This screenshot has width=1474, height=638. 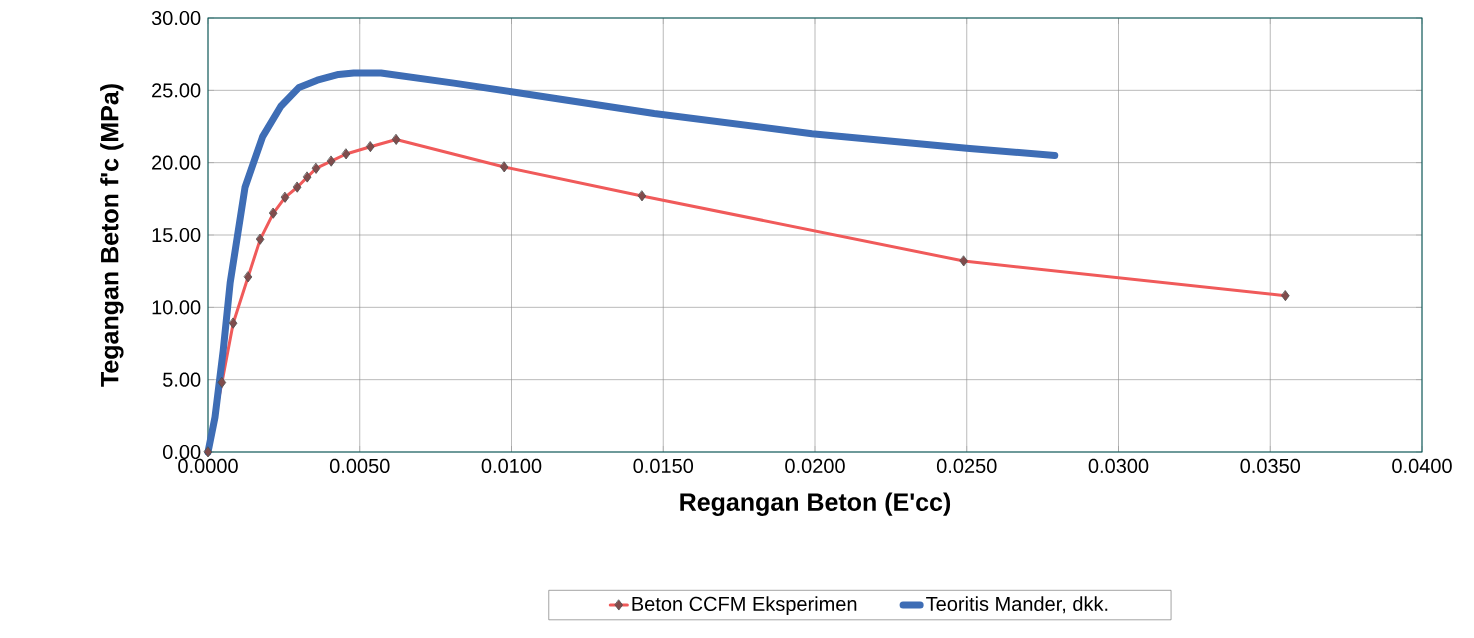 What do you see at coordinates (176, 90) in the screenshot?
I see `y-tick-label: 25.00` at bounding box center [176, 90].